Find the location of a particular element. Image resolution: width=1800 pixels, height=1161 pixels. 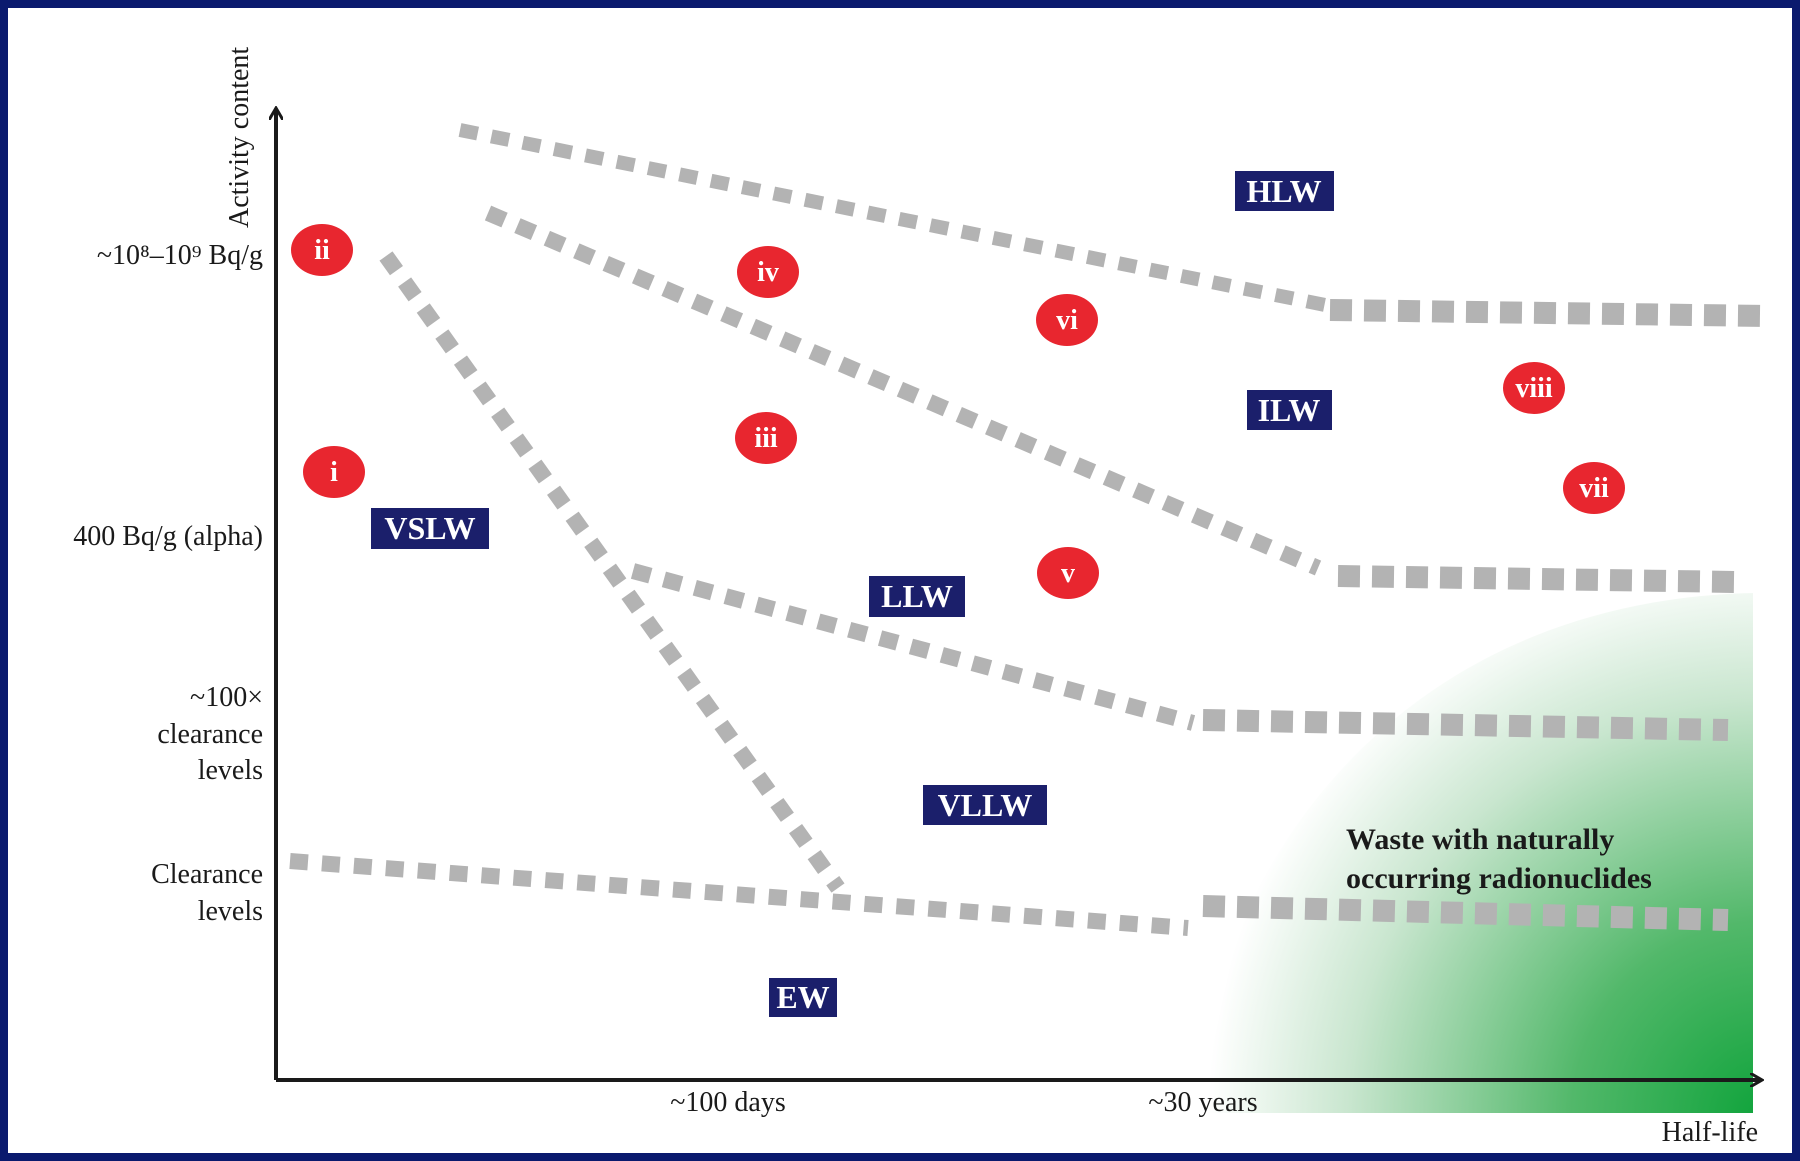

svg-text: VLLW is located at coordinates (985, 805).